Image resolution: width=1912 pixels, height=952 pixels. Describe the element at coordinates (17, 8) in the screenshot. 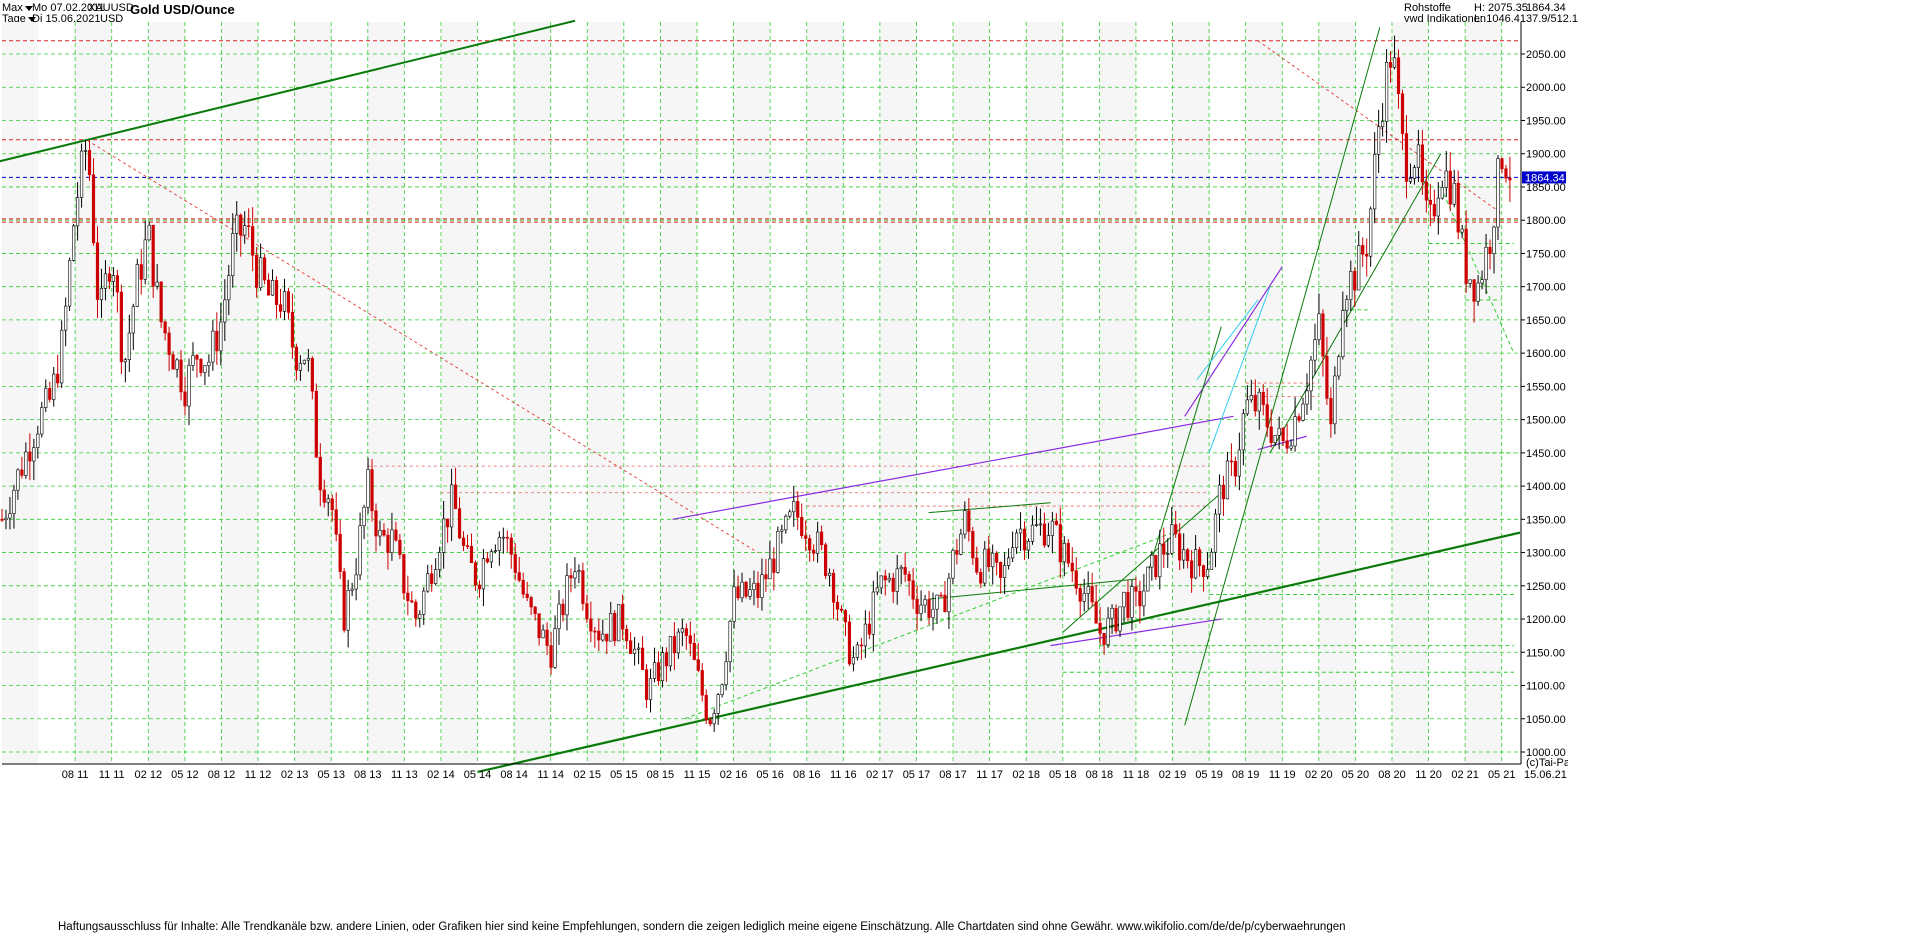

I see `range-selector: Max` at that location.